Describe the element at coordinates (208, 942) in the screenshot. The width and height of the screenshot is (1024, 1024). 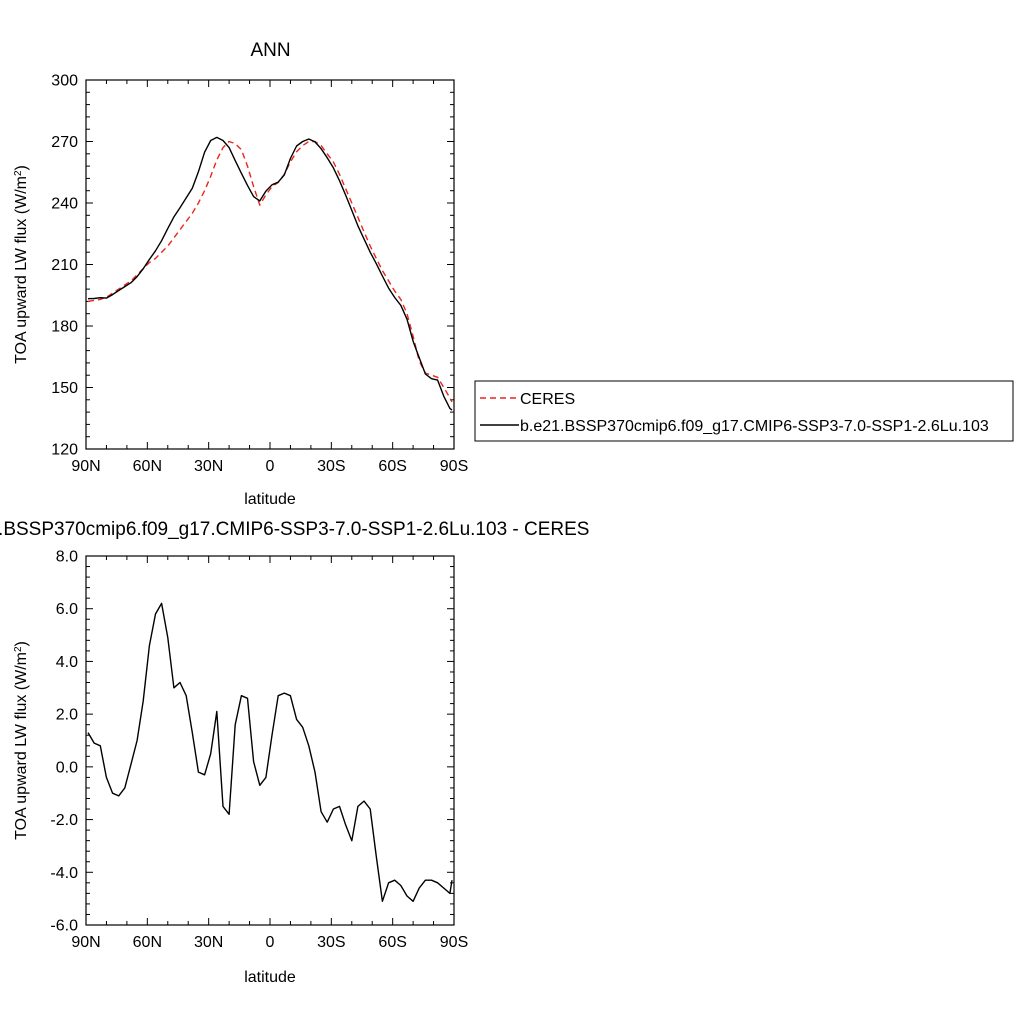
I see `bottom-x-tick-label: 30N` at that location.